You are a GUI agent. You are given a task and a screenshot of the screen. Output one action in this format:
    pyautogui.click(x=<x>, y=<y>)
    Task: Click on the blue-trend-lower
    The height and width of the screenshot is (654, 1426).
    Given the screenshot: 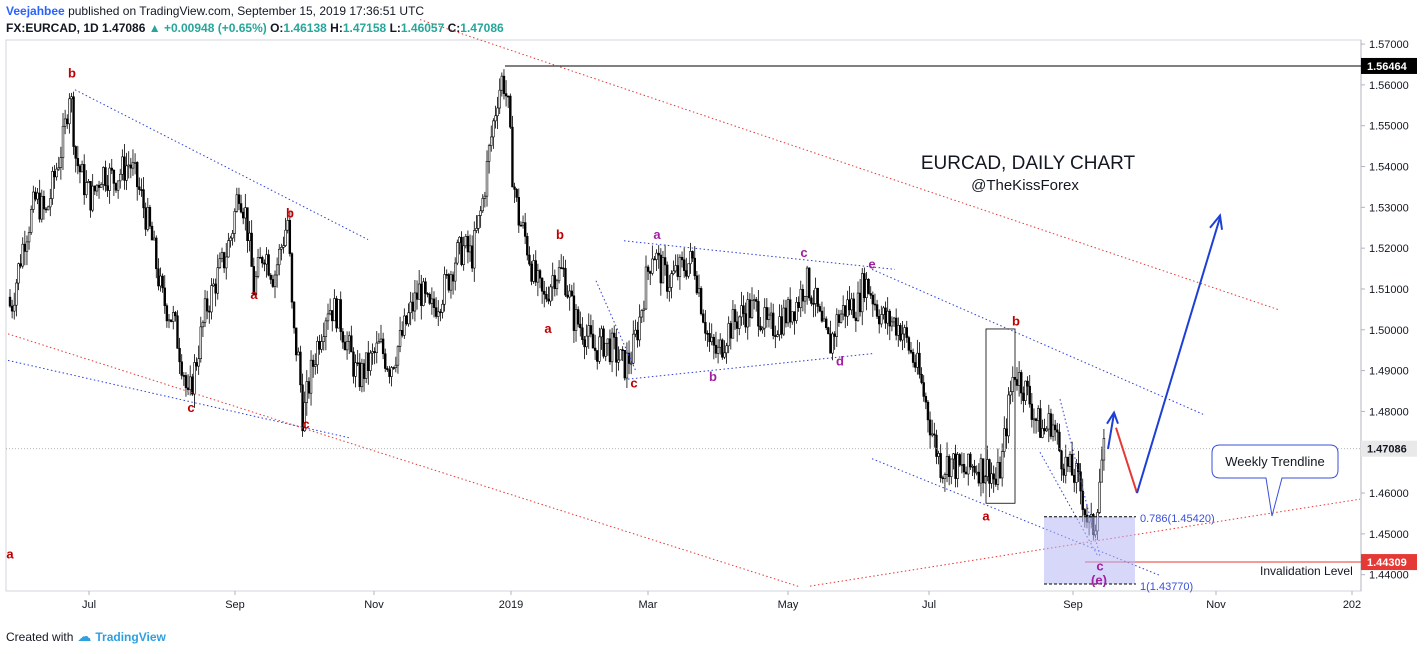 What is the action you would take?
    pyautogui.click(x=179, y=399)
    